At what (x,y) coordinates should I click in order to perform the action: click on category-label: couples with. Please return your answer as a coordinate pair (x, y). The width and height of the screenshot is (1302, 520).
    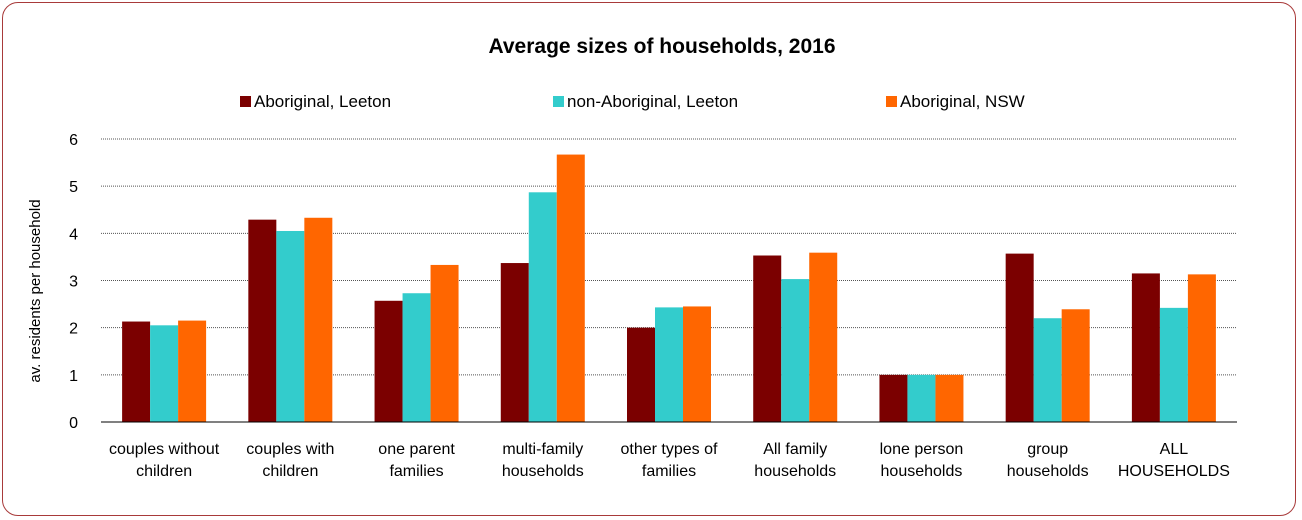
    Looking at the image, I should click on (290, 449).